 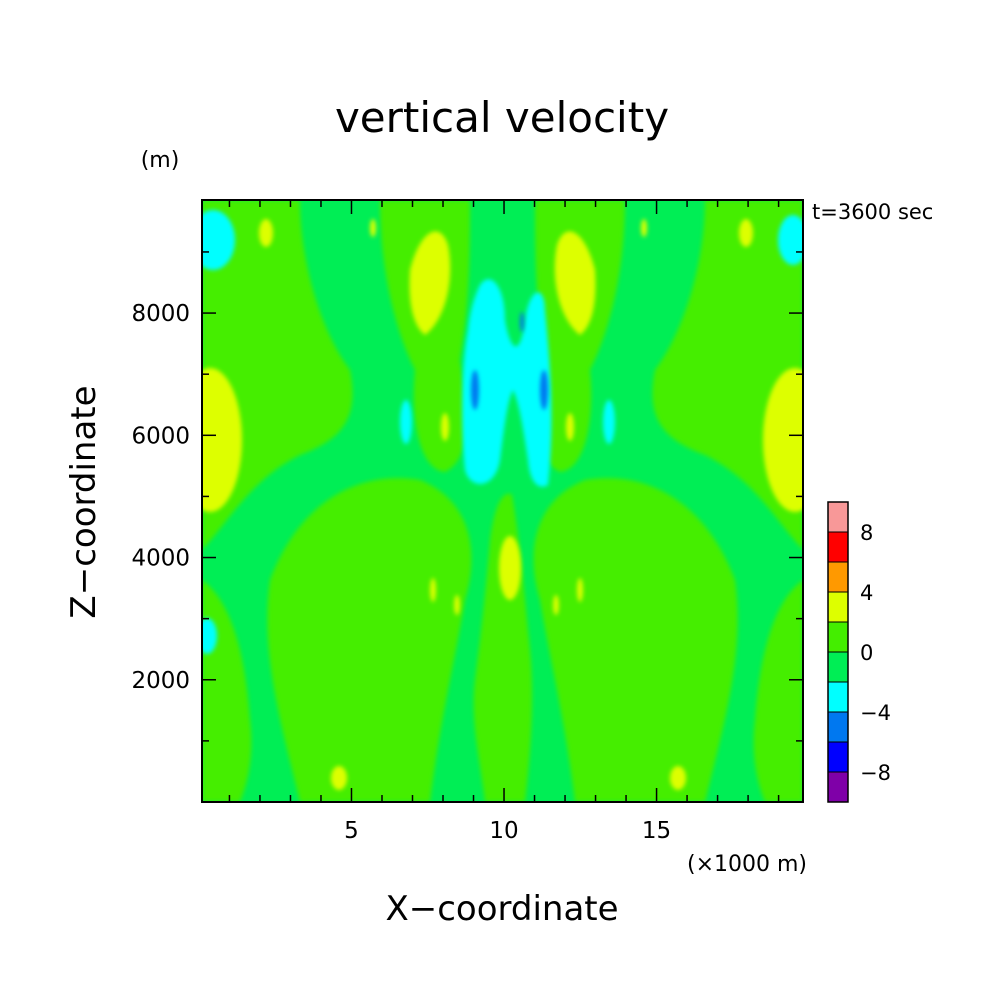 I want to click on y-tick-label: 6000, so click(x=160, y=436).